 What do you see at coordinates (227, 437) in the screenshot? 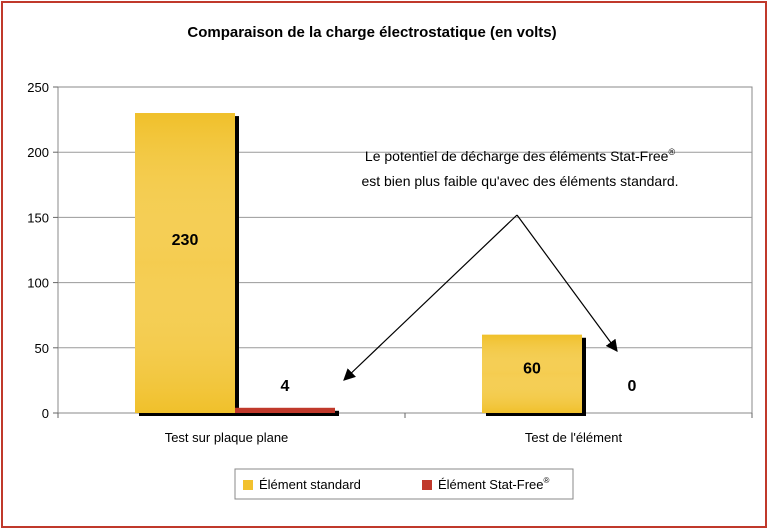
I see `category-label: Test sur plaque plane` at bounding box center [227, 437].